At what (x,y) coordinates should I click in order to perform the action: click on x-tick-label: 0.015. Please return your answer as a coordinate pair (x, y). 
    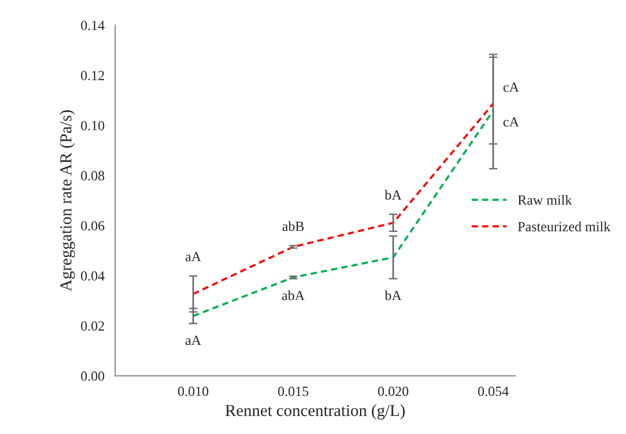
    Looking at the image, I should click on (293, 391).